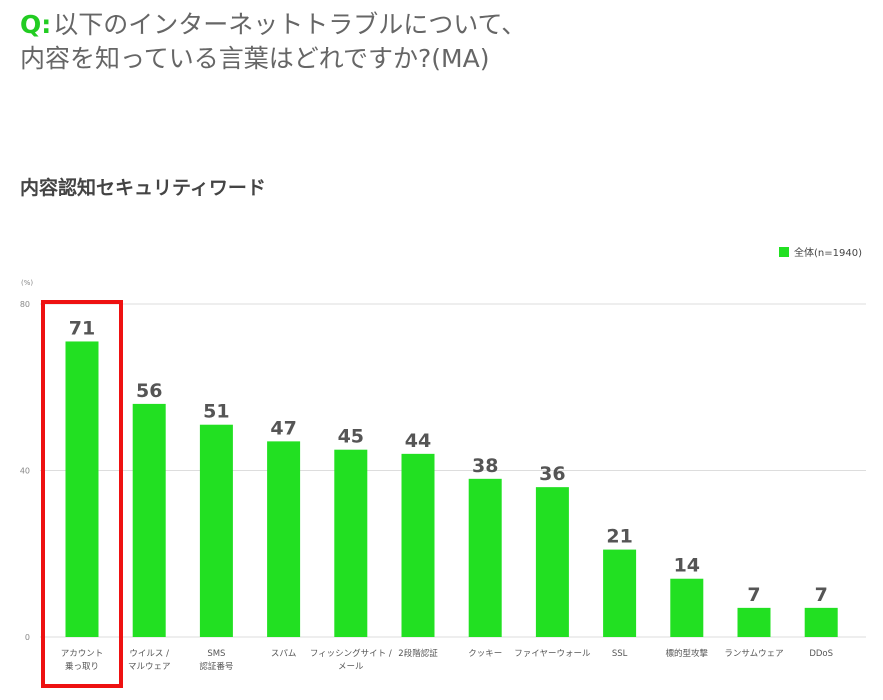 This screenshot has height=700, width=883. What do you see at coordinates (82, 654) in the screenshot?
I see `x-category-label: アカウント` at bounding box center [82, 654].